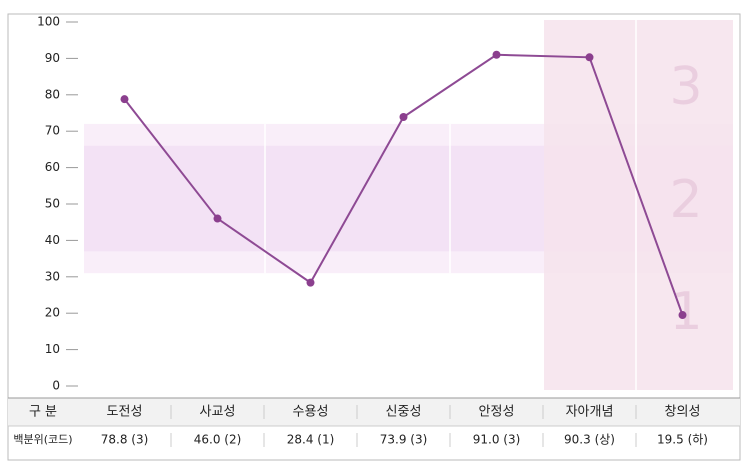 The width and height of the screenshot is (743, 471). I want to click on y-tick-label: 20, so click(52, 313).